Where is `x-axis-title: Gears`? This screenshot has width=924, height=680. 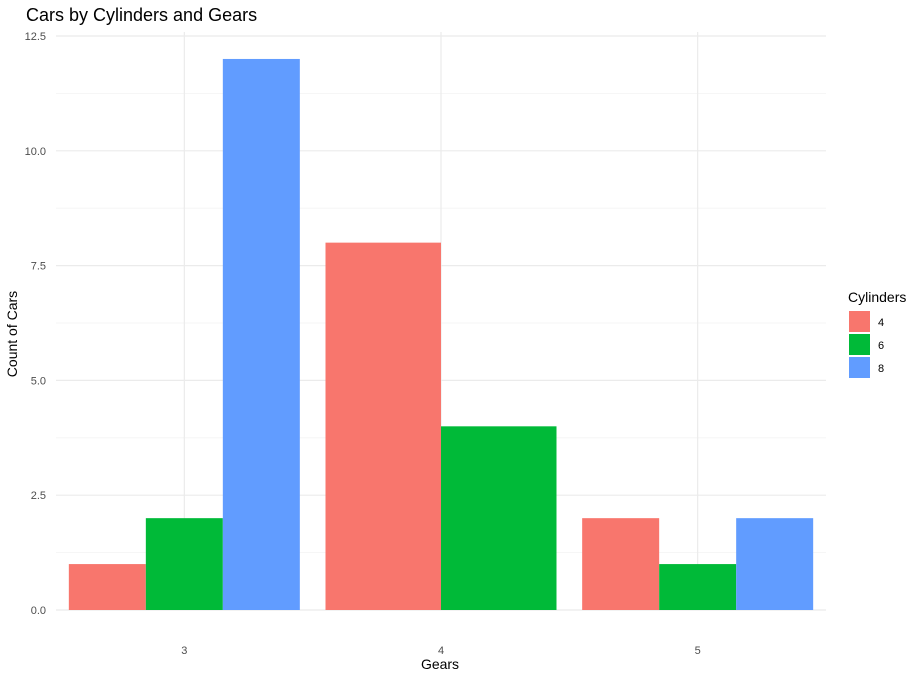 x-axis-title: Gears is located at coordinates (440, 664).